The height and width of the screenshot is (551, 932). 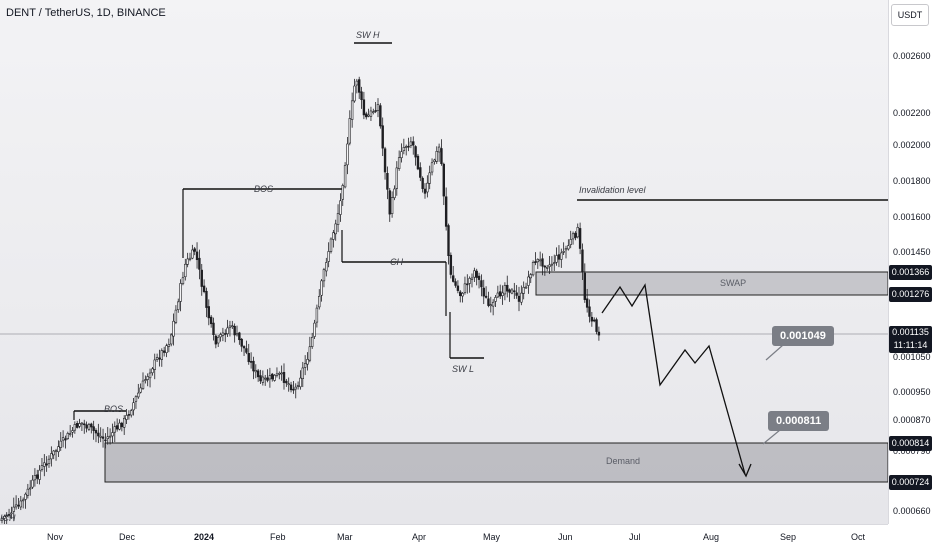 I want to click on time-tick-label: Sep, so click(x=788, y=537).